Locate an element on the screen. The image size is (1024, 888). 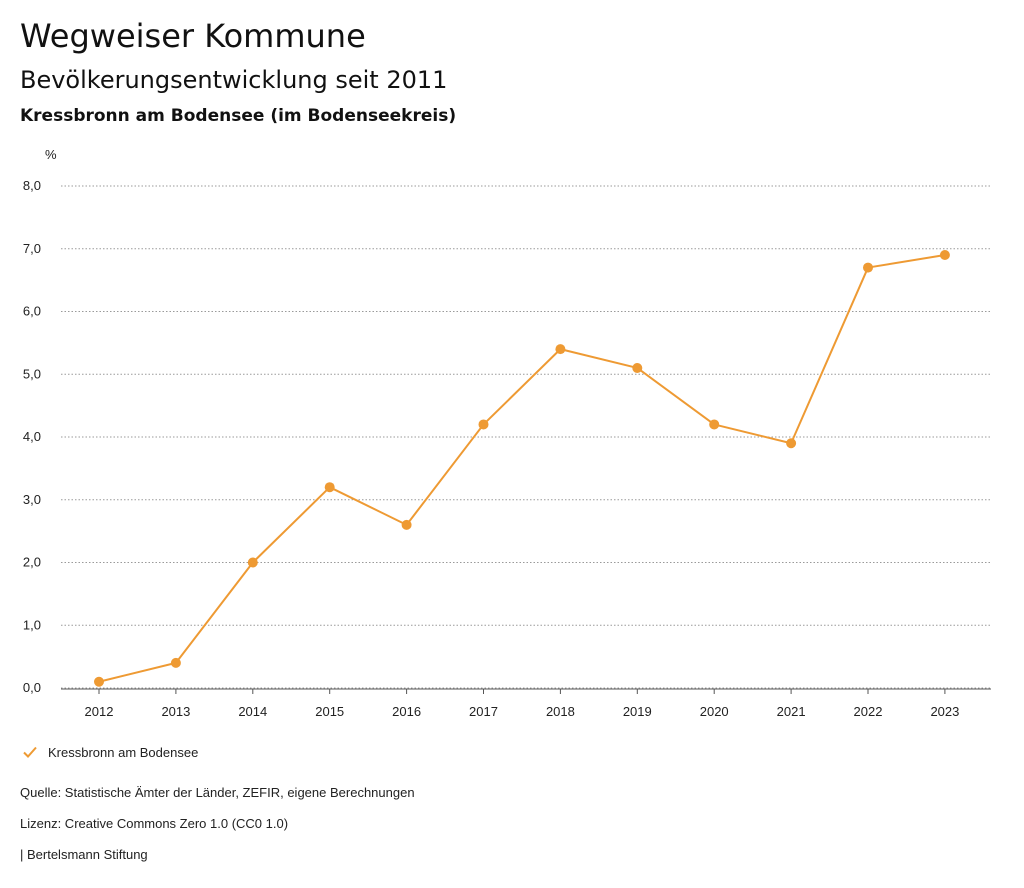
x-tick-label: 2018 is located at coordinates (560, 711).